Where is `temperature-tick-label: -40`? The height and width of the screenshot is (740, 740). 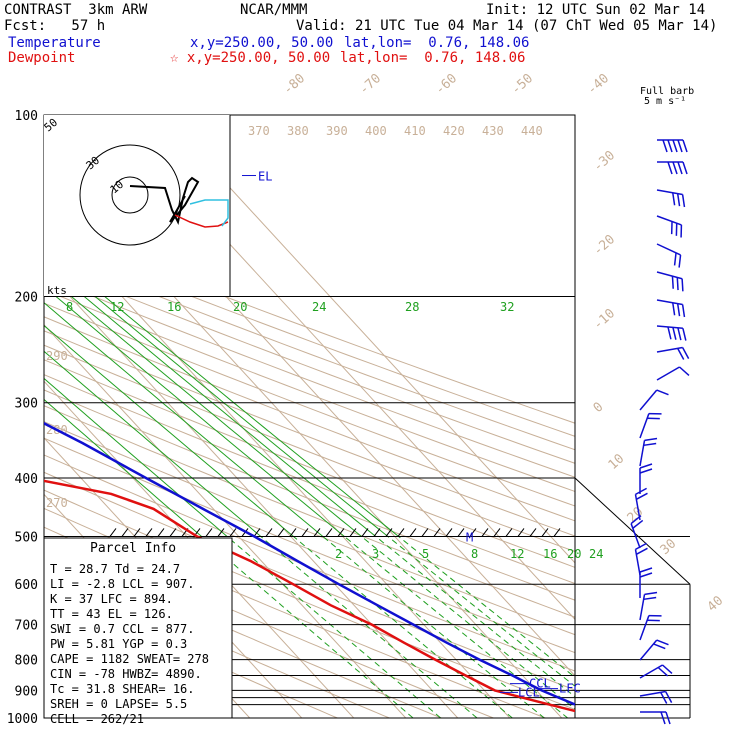
temperature-tick-label: -40 is located at coordinates (598, 84).